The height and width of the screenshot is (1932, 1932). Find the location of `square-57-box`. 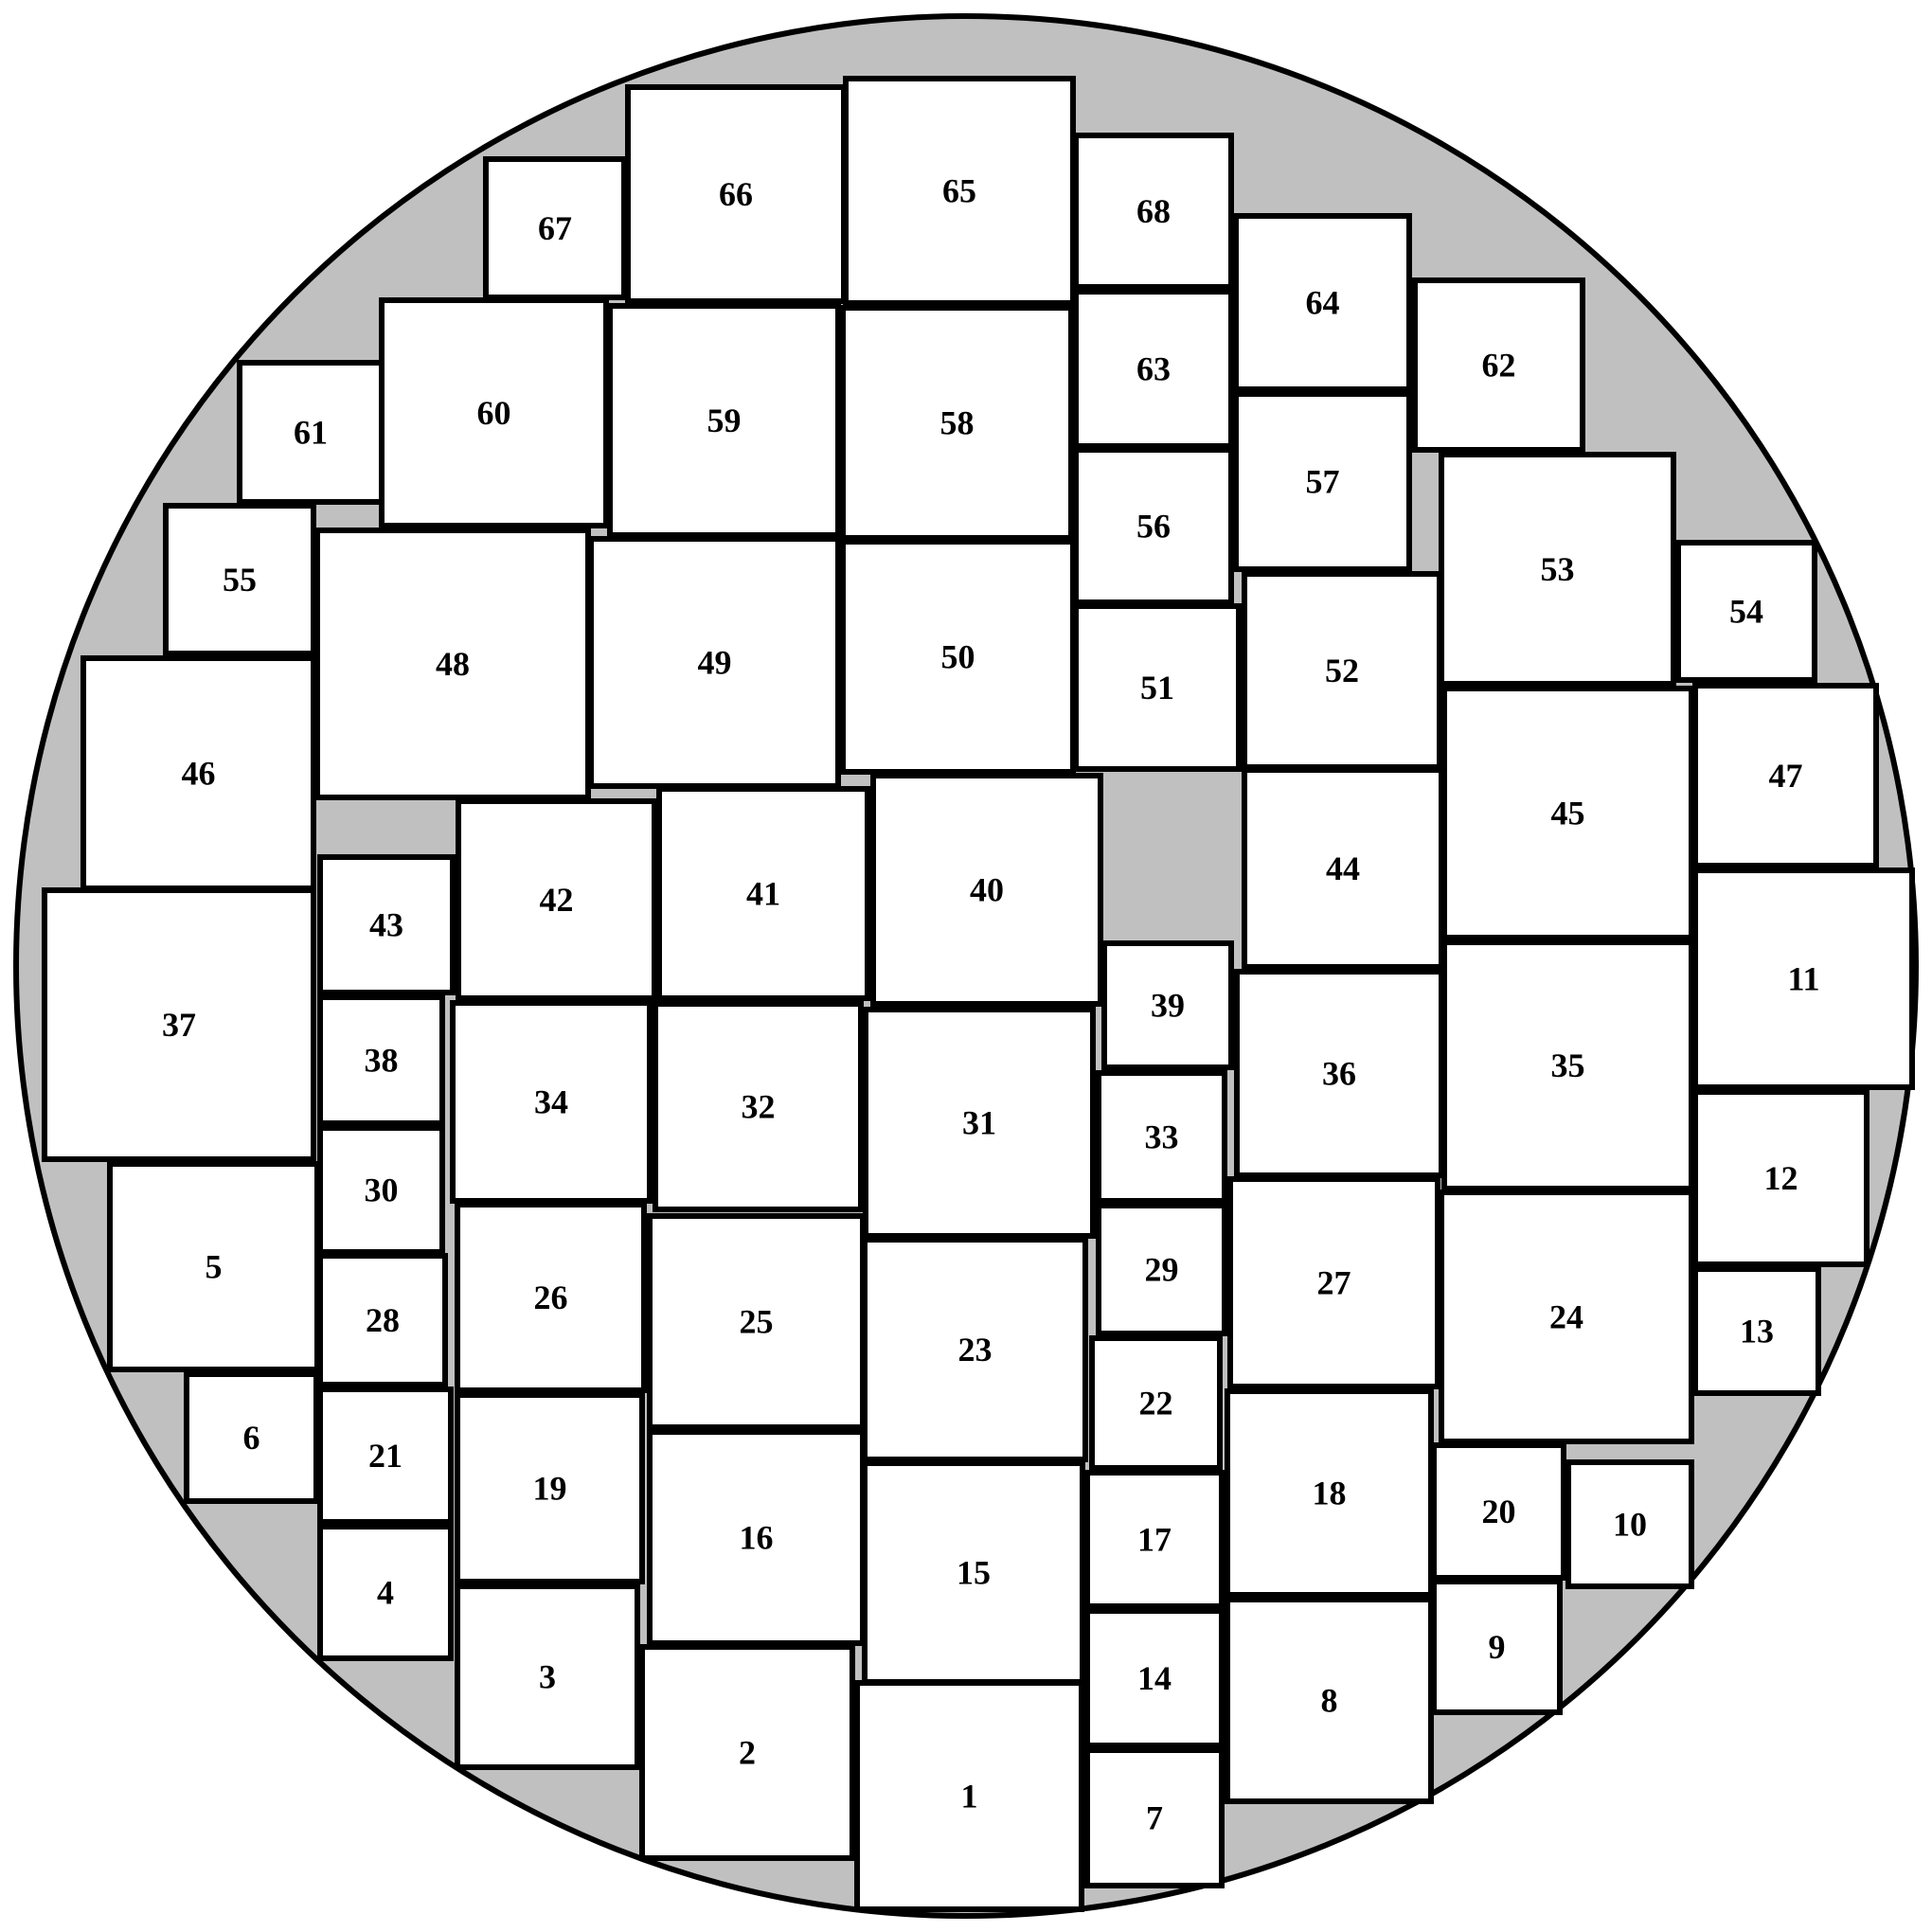

square-57-box is located at coordinates (1322, 481).